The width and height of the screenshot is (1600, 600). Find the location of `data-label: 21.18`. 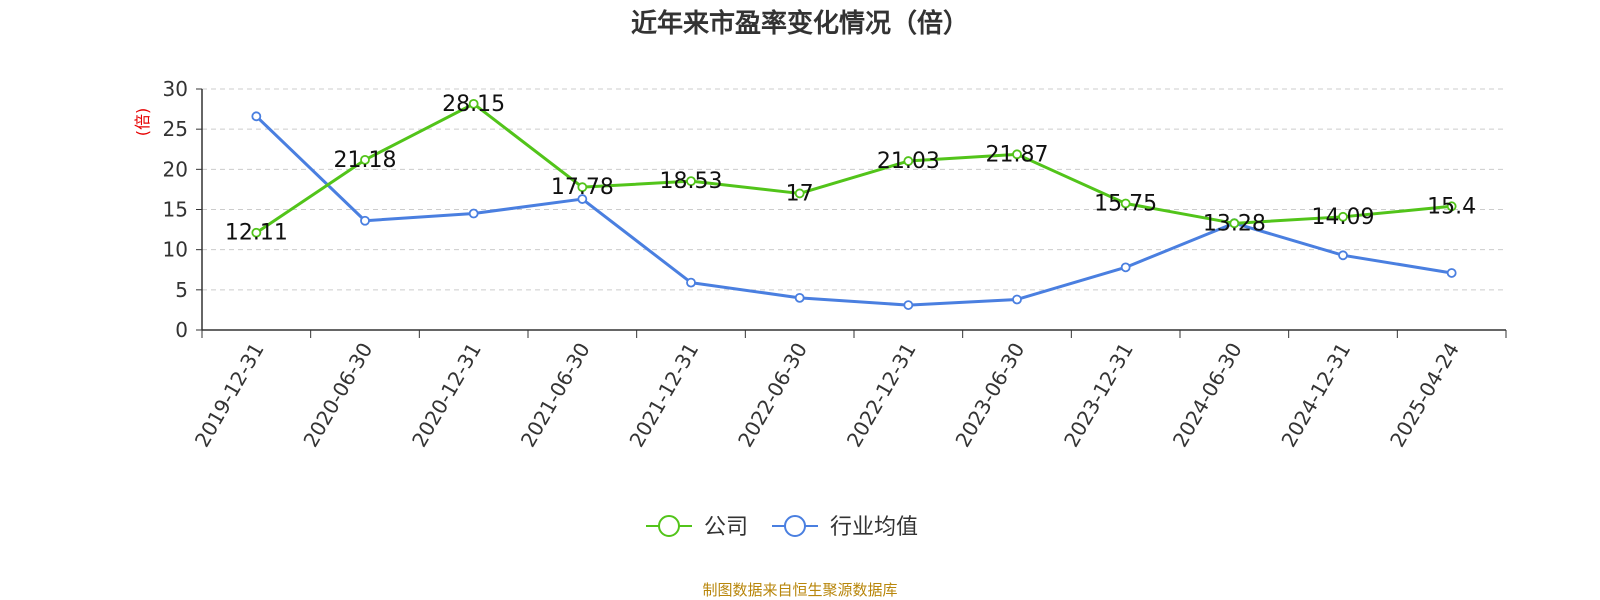

data-label: 21.18 is located at coordinates (365, 160).